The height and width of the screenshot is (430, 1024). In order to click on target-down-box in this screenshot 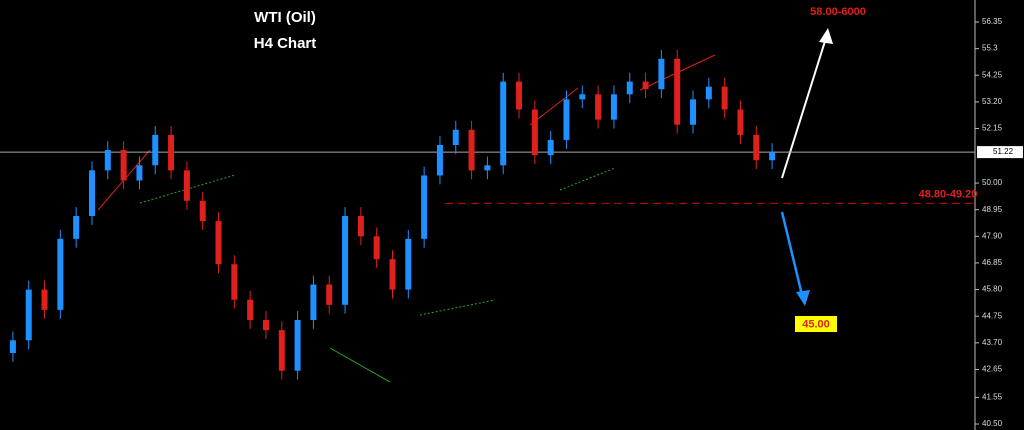, I will do `click(816, 324)`.